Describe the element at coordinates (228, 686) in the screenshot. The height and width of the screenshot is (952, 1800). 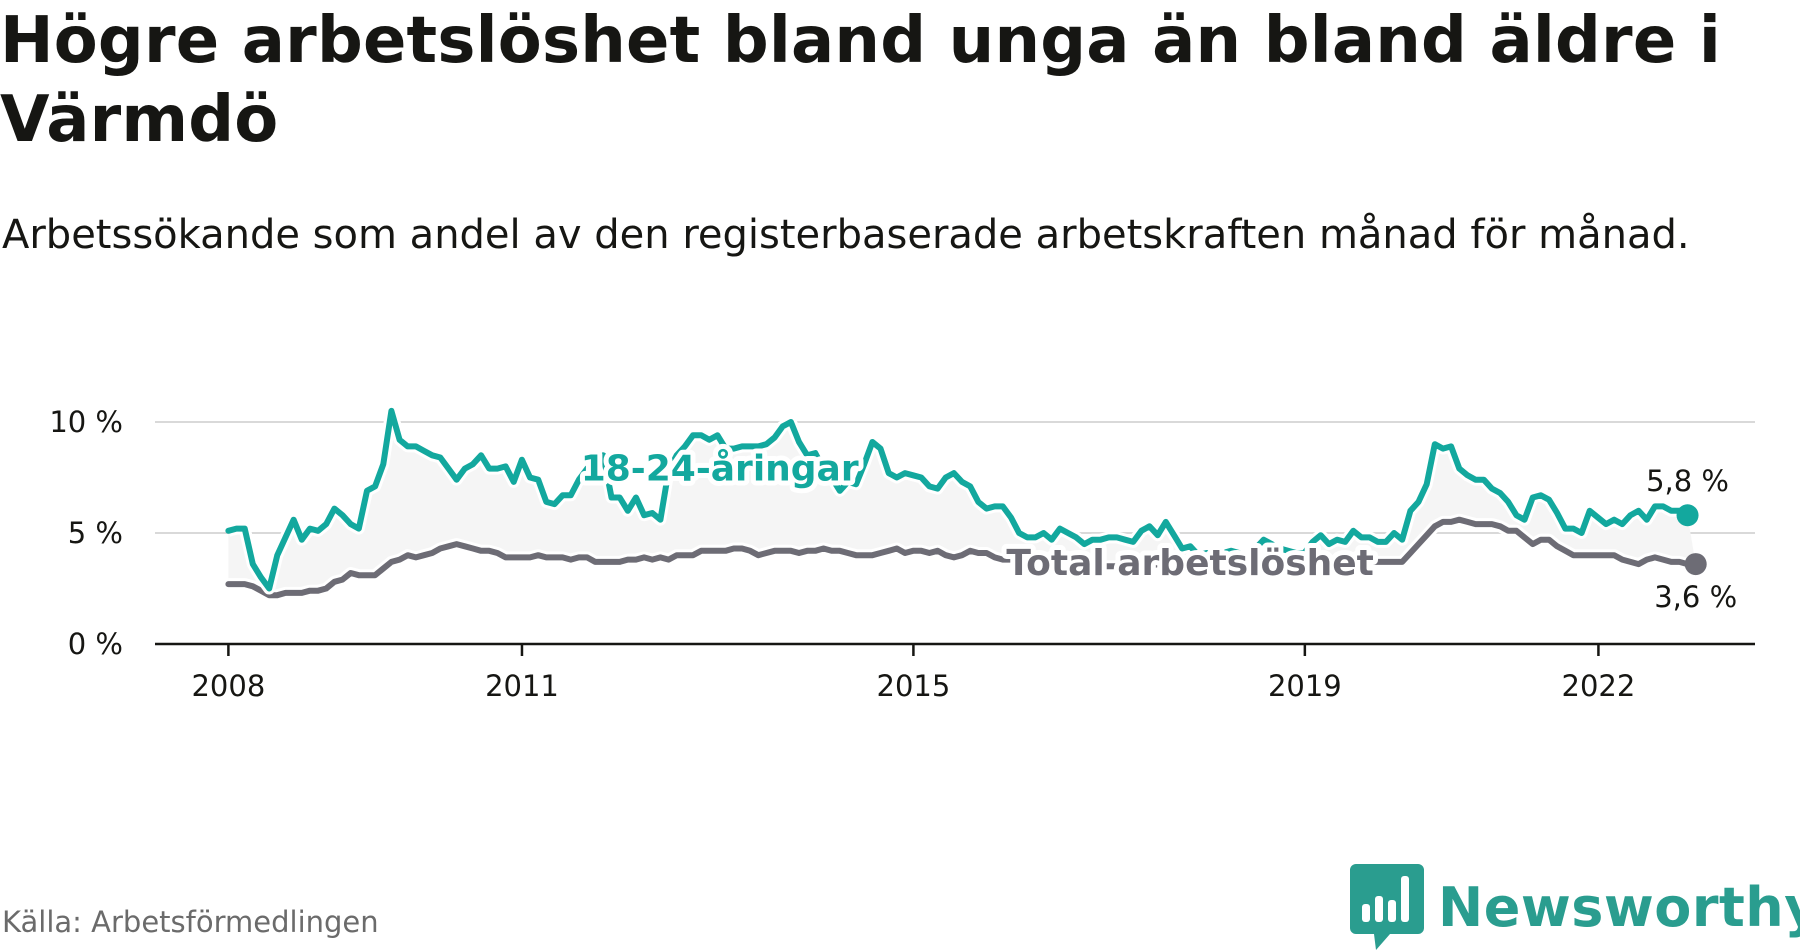
I see `x-tick-label: 2008` at that location.